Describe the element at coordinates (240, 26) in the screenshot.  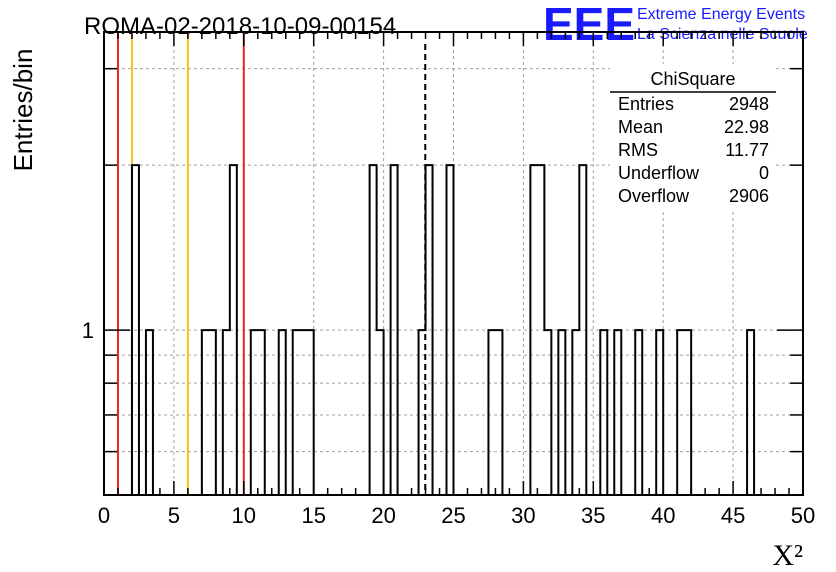
I see `chart-title: ROMA-02-2018-10-09-00154` at that location.